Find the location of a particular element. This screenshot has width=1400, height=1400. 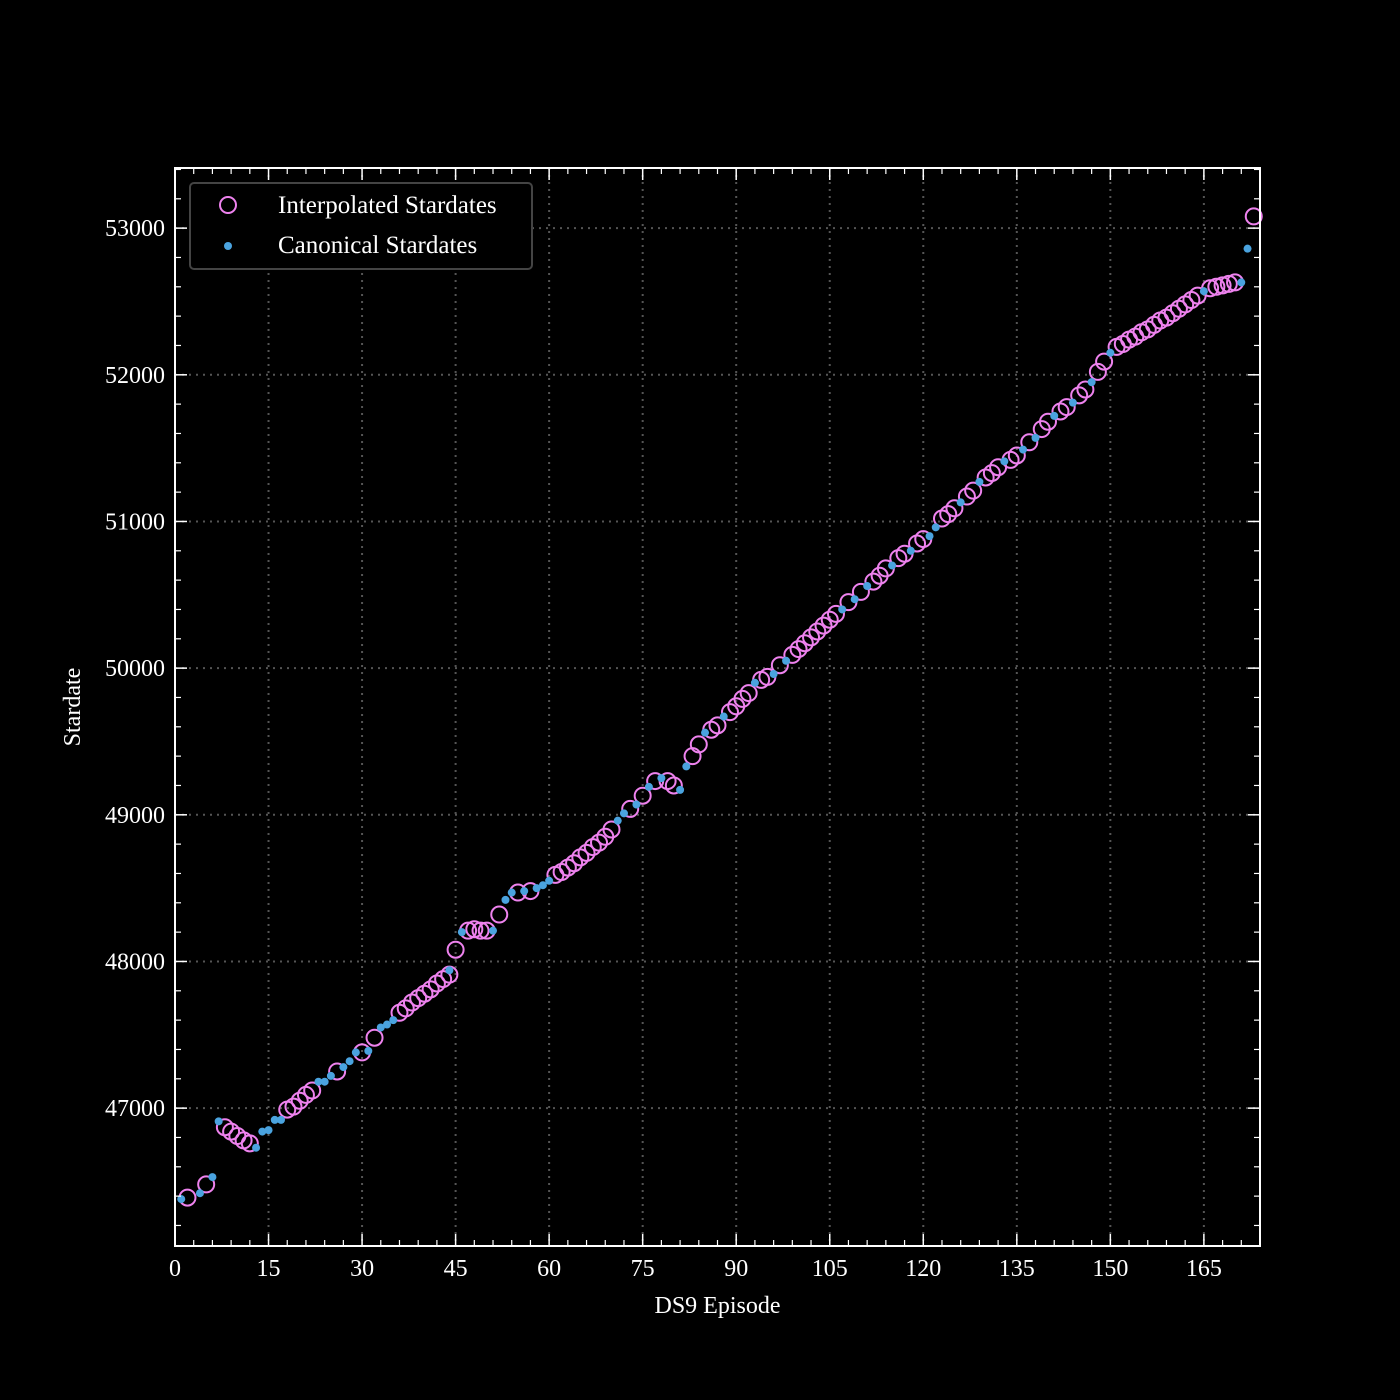

y-axis-label: Stardate is located at coordinates (73, 707).